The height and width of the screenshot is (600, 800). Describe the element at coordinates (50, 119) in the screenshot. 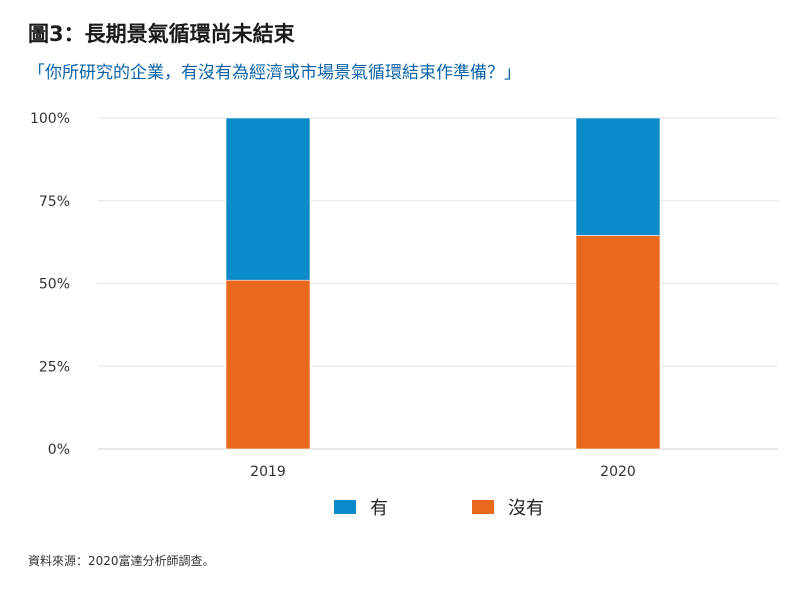

I see `y-tick-label: 100%` at that location.